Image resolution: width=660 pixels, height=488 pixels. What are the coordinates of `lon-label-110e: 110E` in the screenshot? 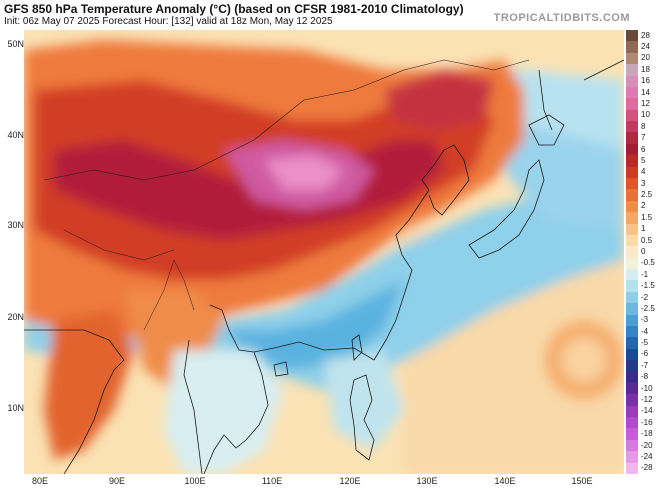 It's located at (272, 481).